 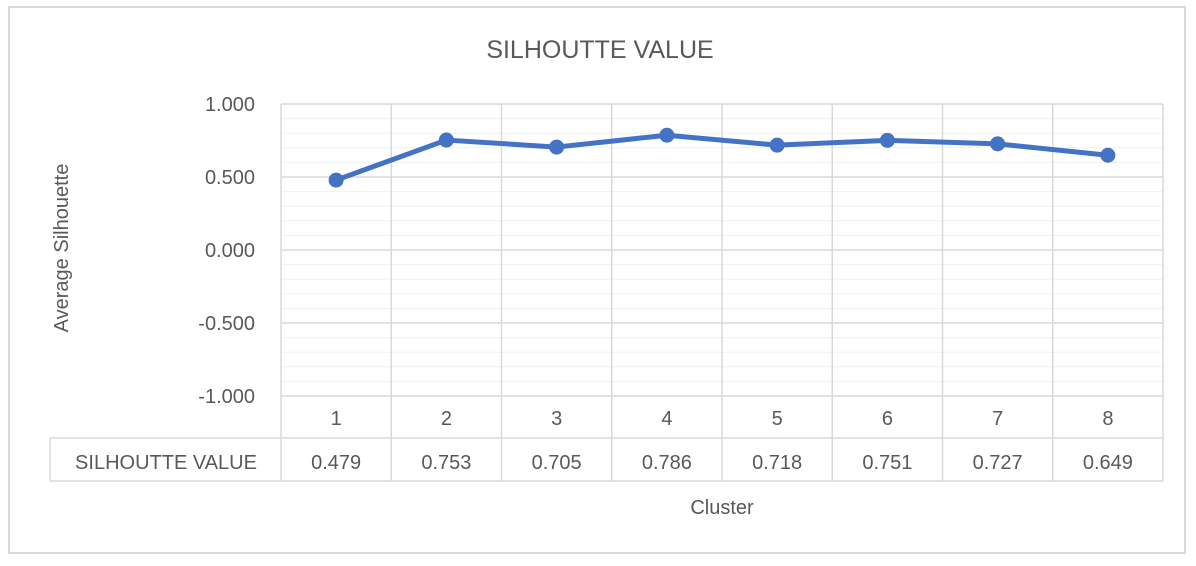 I want to click on data-table-value: 0.727, so click(x=998, y=463).